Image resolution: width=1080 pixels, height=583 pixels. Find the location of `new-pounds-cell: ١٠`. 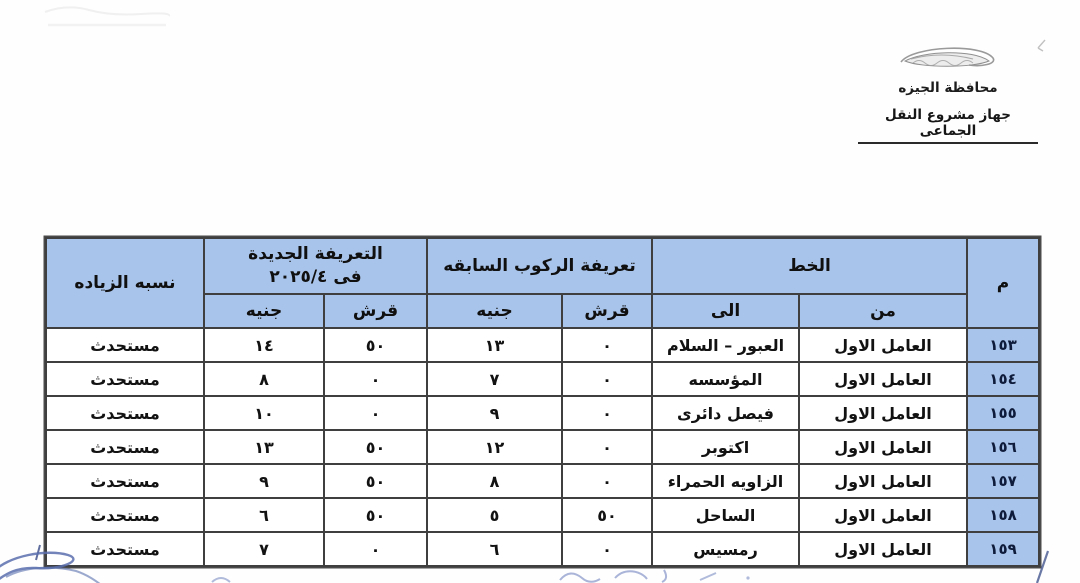

new-pounds-cell: ١٠ is located at coordinates (264, 413).